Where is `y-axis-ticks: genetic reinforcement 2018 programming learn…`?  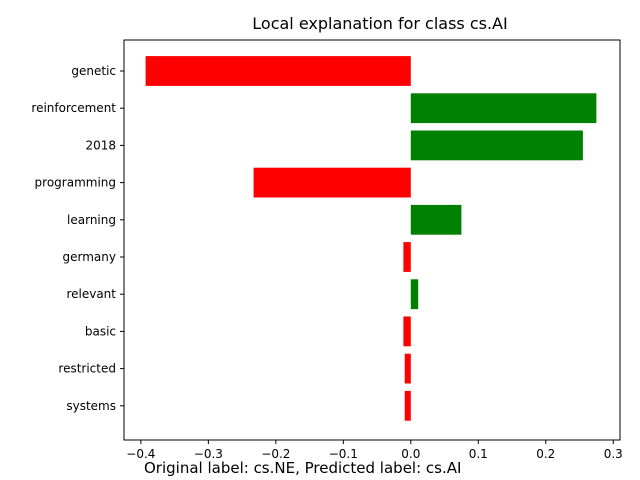
y-axis-ticks: genetic reinforcement 2018 programming learn… is located at coordinates (77, 238).